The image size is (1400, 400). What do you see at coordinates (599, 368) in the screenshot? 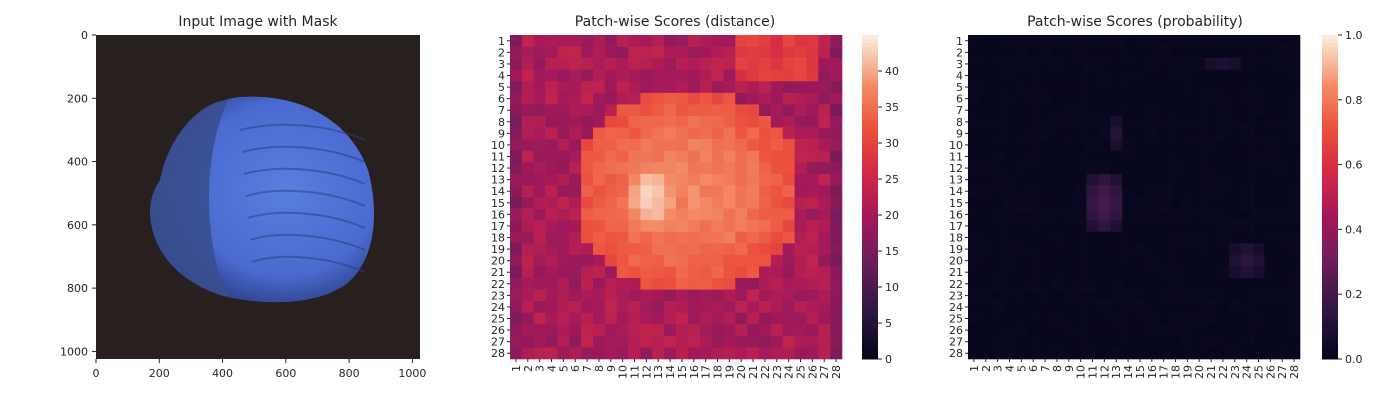
I see `col-tick-label: 8` at bounding box center [599, 368].